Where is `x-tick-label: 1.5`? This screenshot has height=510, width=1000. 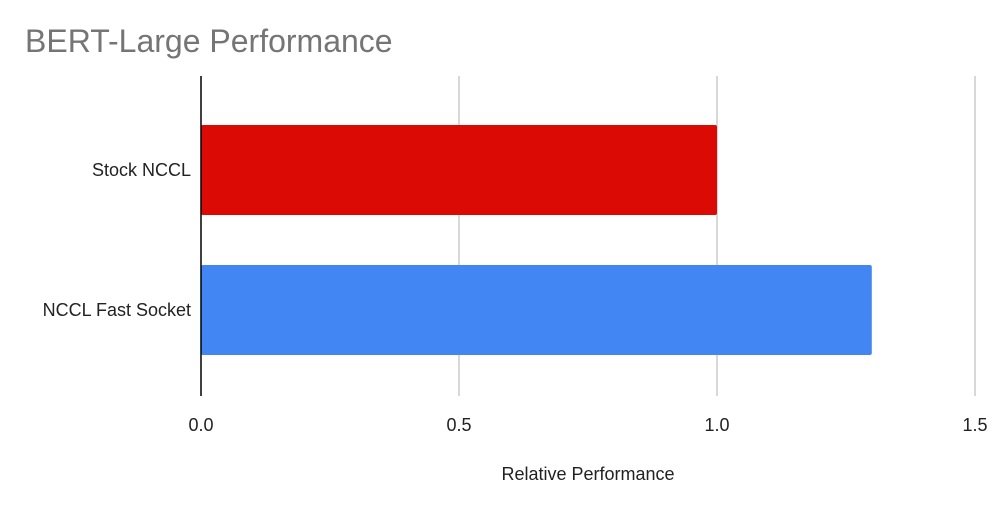
x-tick-label: 1.5 is located at coordinates (974, 425).